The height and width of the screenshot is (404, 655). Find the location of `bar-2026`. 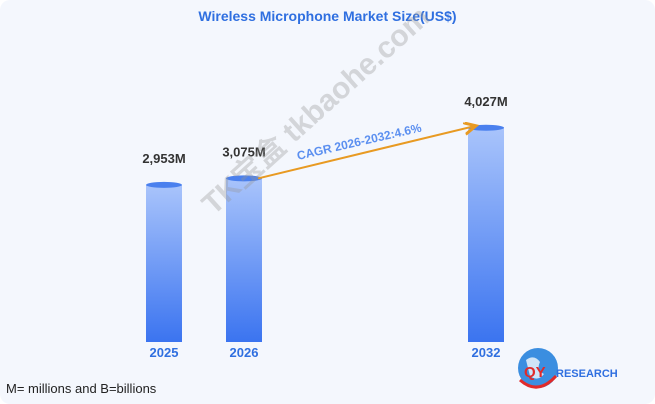

bar-2026 is located at coordinates (244, 260).